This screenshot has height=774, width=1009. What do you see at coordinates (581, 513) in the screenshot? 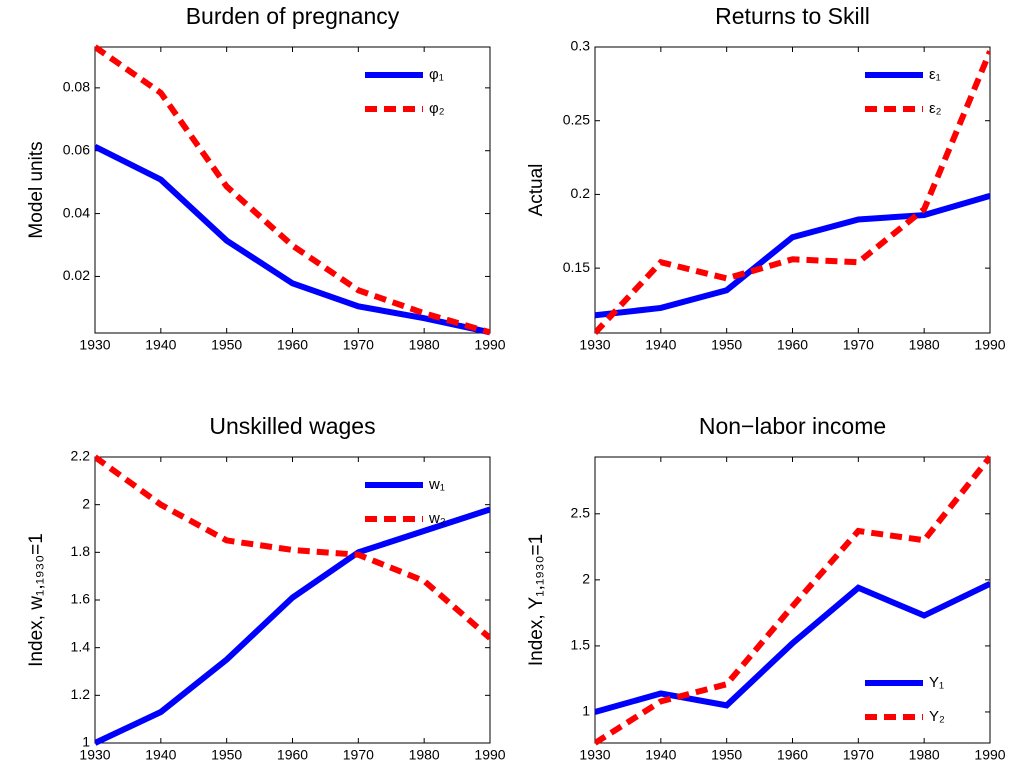
I see `y-tick-label: 2.5` at bounding box center [581, 513].